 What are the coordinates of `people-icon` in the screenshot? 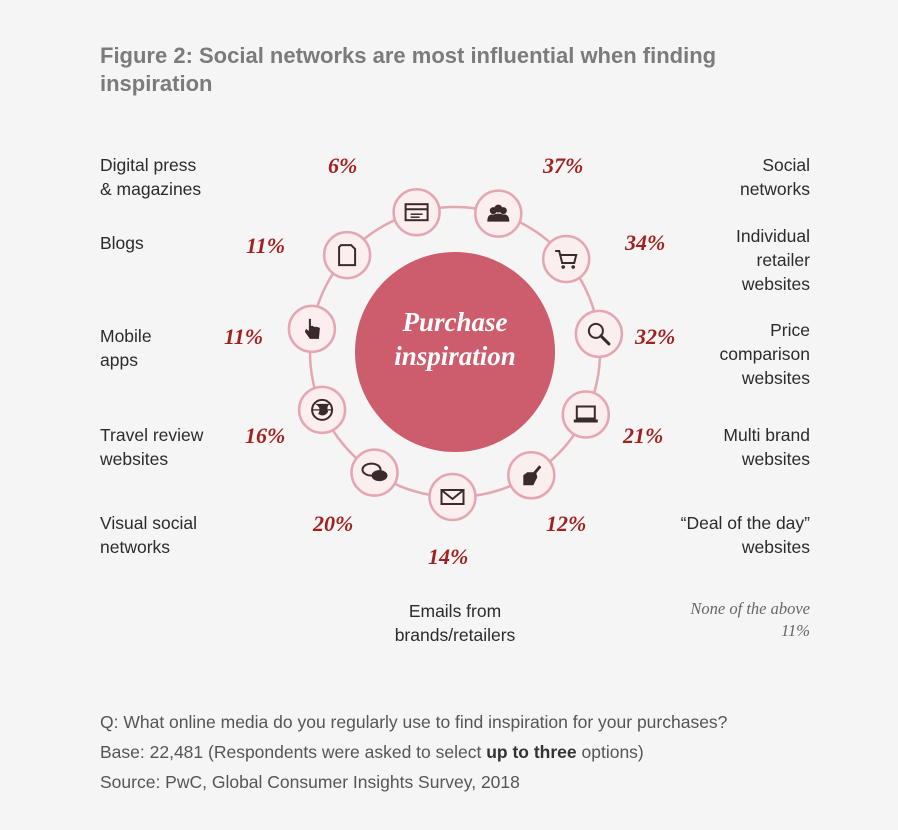 It's located at (498, 213).